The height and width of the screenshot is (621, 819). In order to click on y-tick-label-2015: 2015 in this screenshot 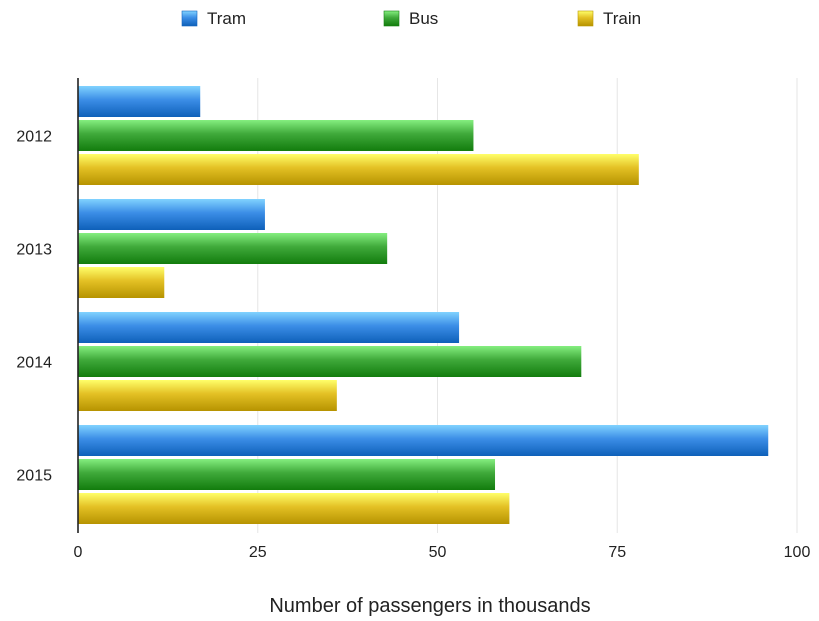, I will do `click(34, 476)`.